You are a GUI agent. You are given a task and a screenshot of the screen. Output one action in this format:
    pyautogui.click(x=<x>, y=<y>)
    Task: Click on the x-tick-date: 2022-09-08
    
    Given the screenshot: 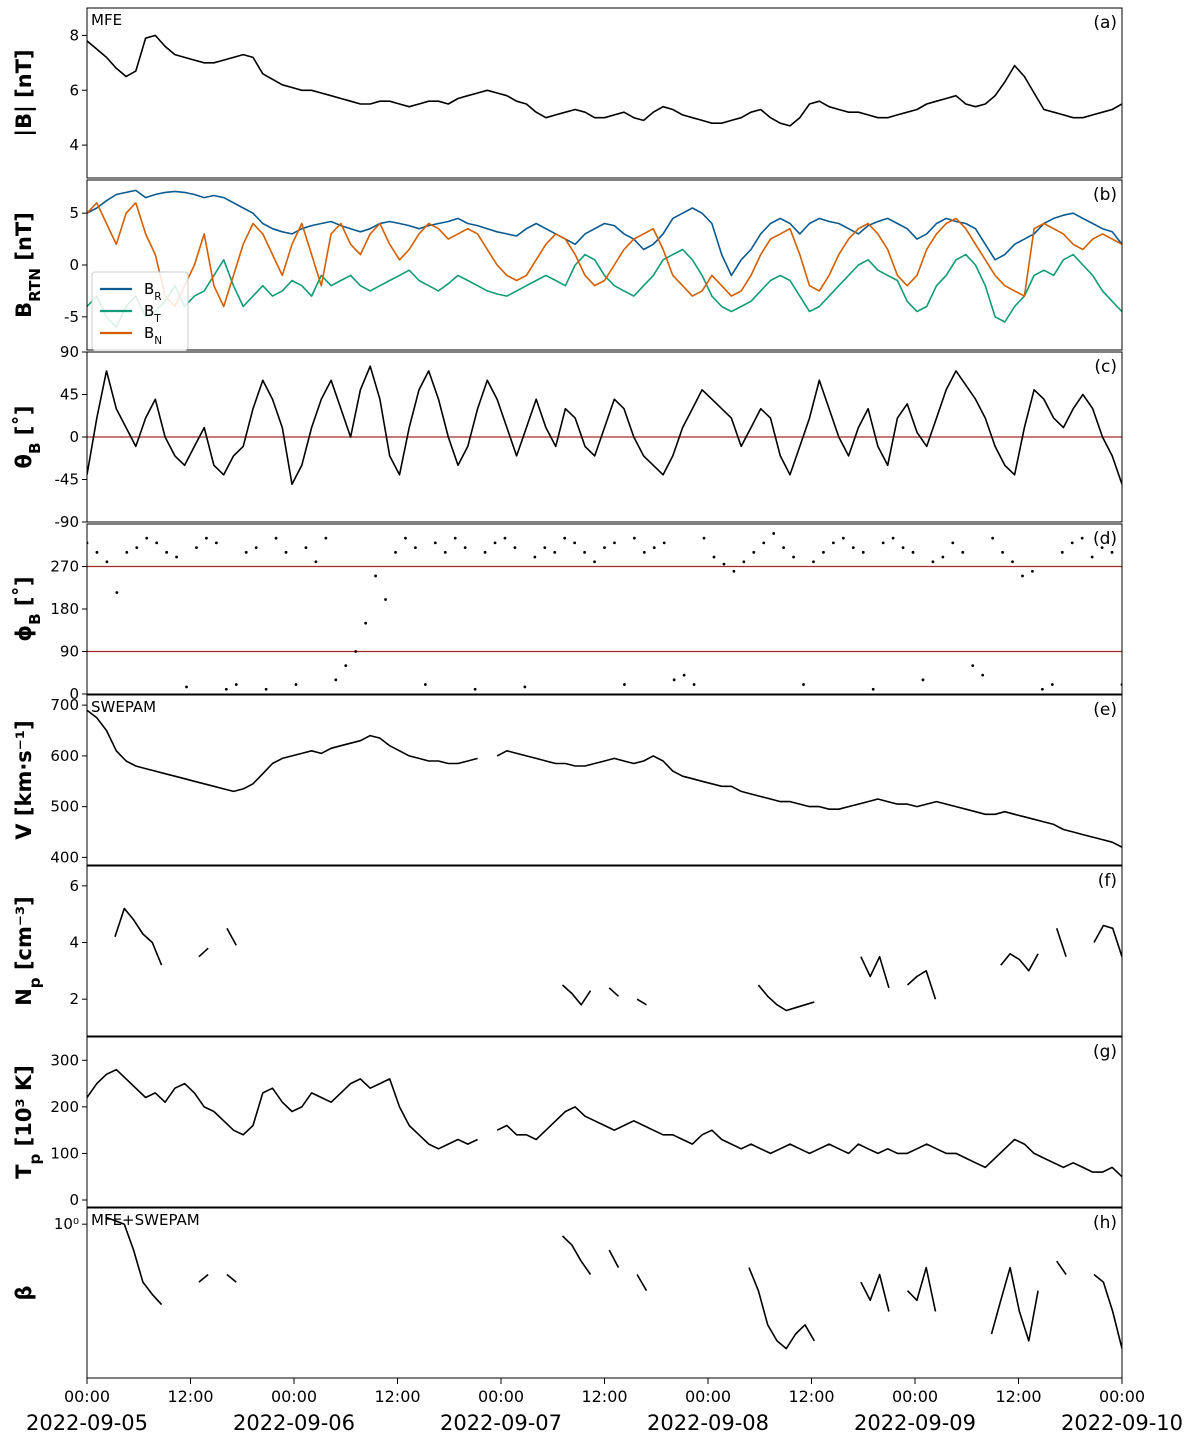 What is the action you would take?
    pyautogui.click(x=708, y=1423)
    